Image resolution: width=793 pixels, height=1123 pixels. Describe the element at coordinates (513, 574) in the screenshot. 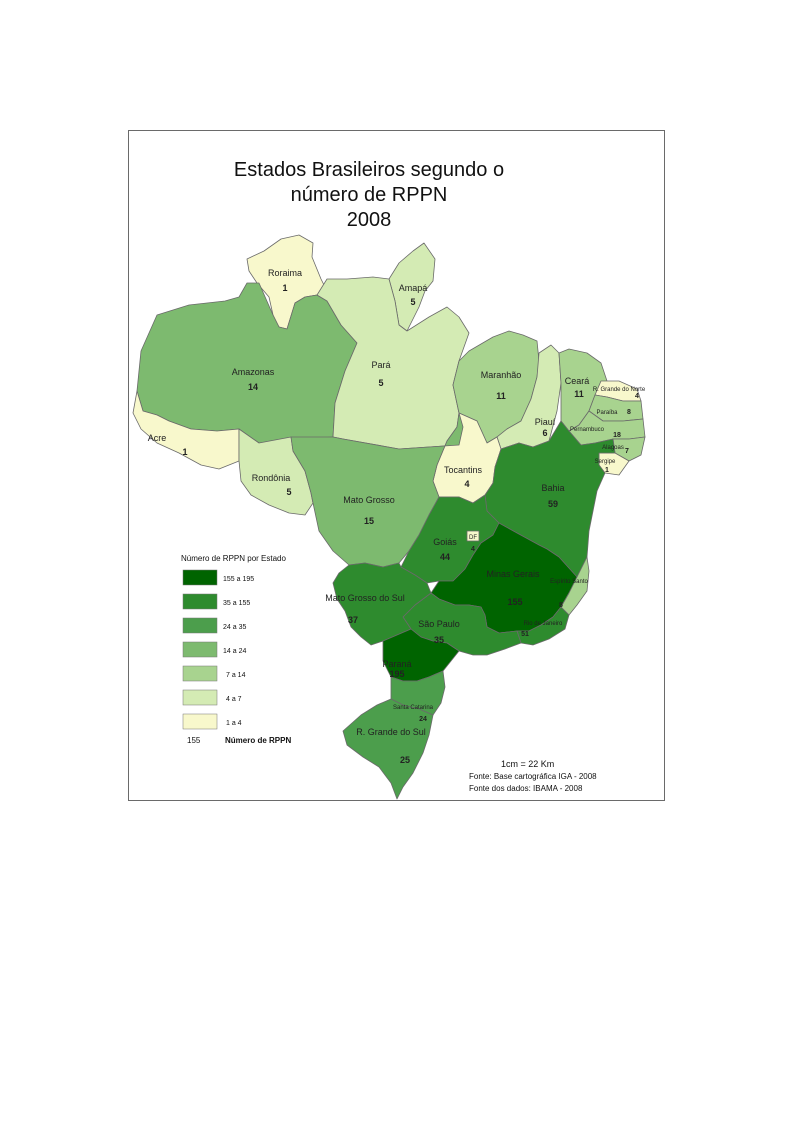

I see `state-label: Minas Gerais` at that location.